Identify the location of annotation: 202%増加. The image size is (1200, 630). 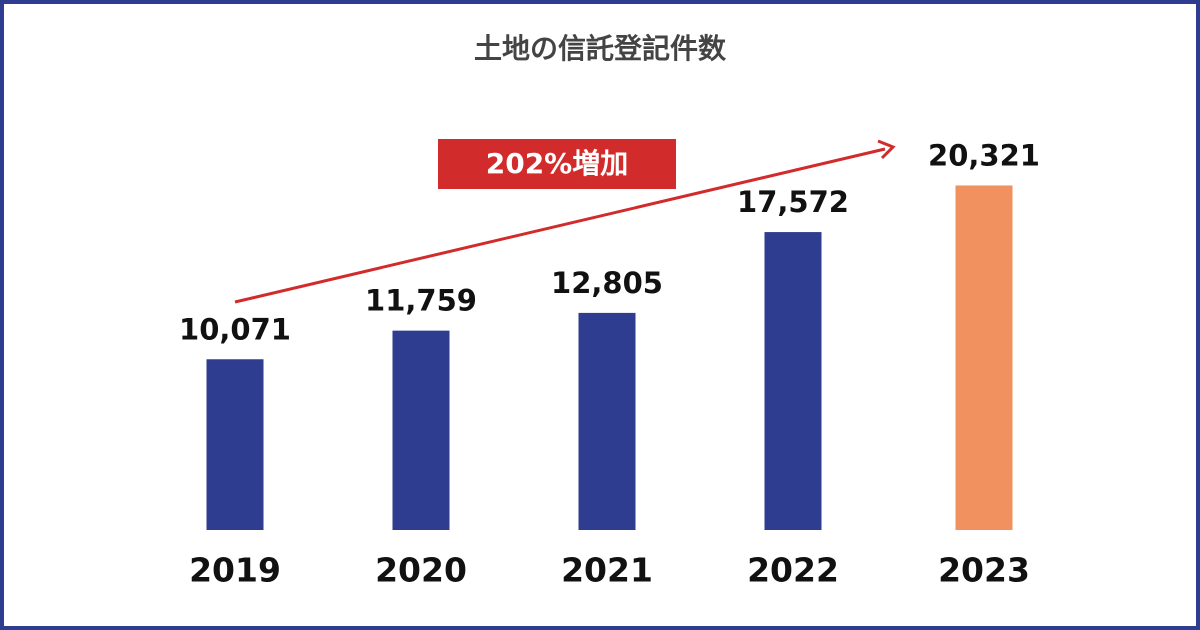
(557, 163).